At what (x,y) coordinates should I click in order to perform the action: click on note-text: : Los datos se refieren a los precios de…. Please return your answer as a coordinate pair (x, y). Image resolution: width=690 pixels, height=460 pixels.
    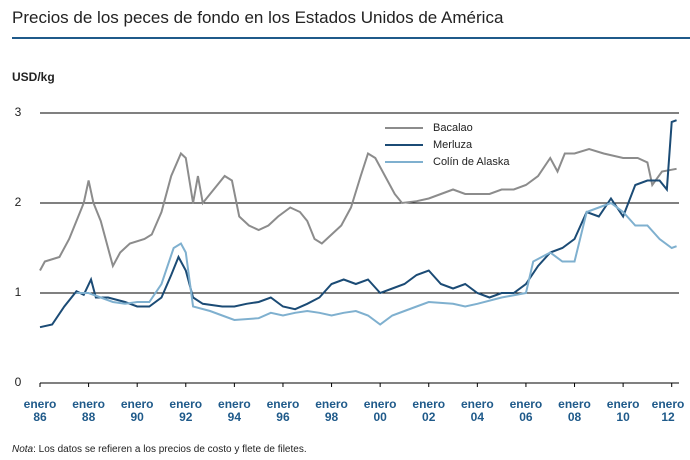
    Looking at the image, I should click on (170, 449).